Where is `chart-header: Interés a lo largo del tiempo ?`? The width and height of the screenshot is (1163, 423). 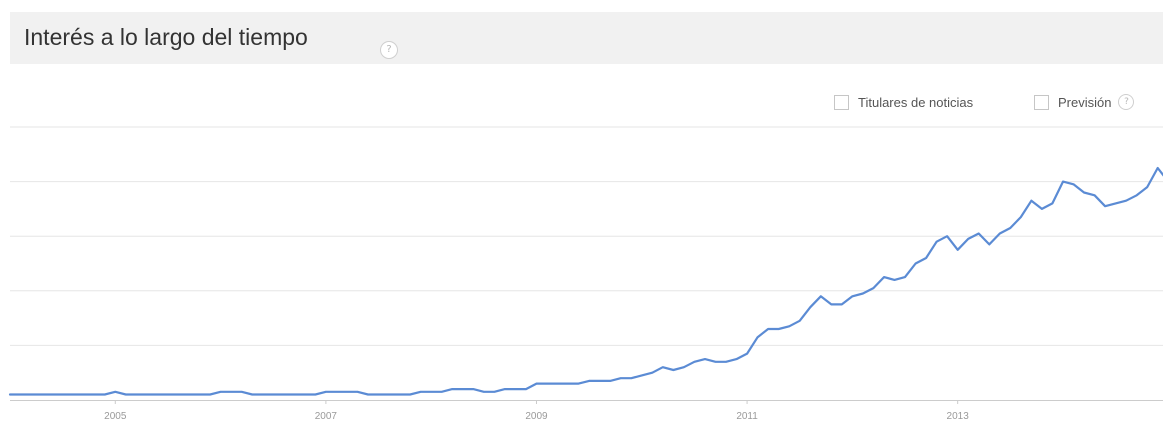 chart-header: Interés a lo largo del tiempo ? is located at coordinates (586, 38).